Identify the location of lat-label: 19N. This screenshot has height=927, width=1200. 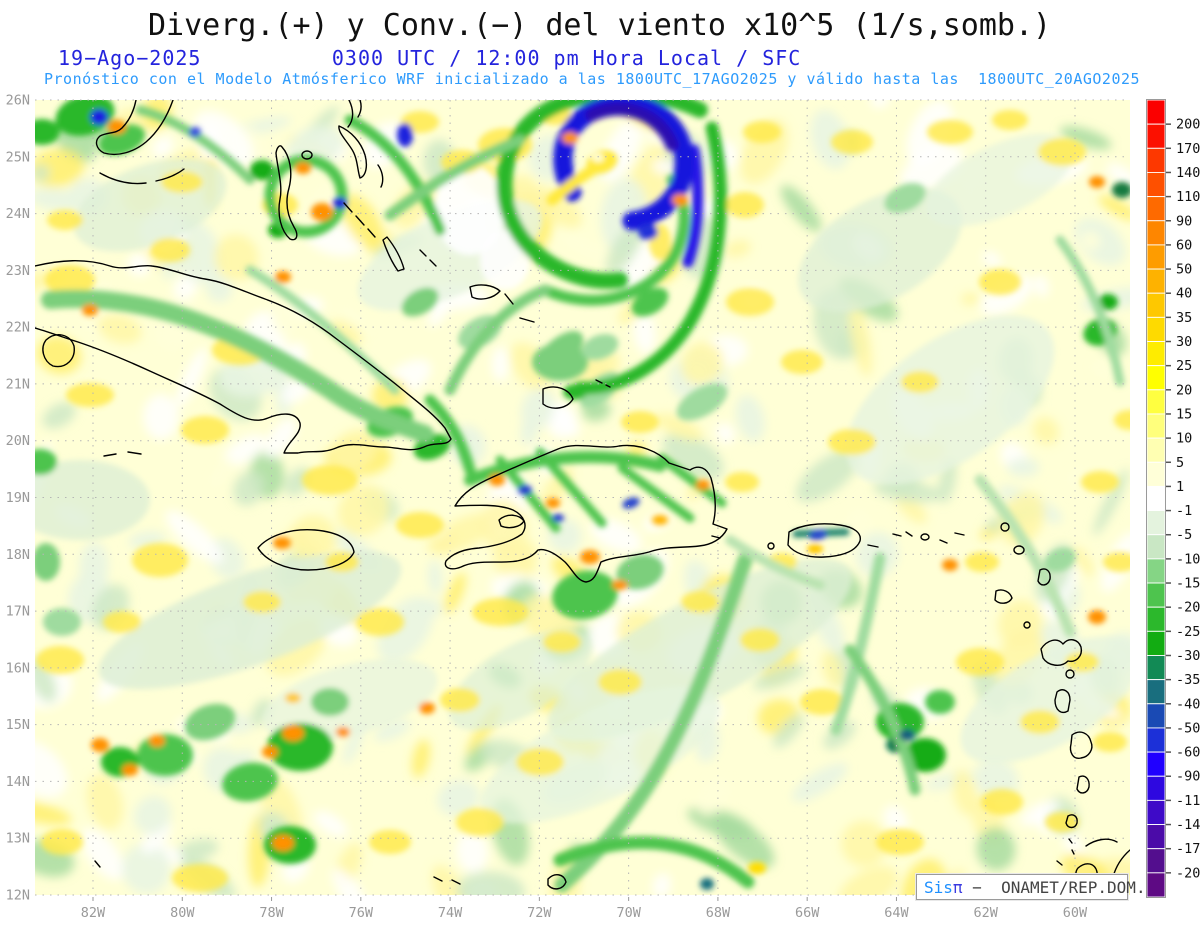
(18, 498).